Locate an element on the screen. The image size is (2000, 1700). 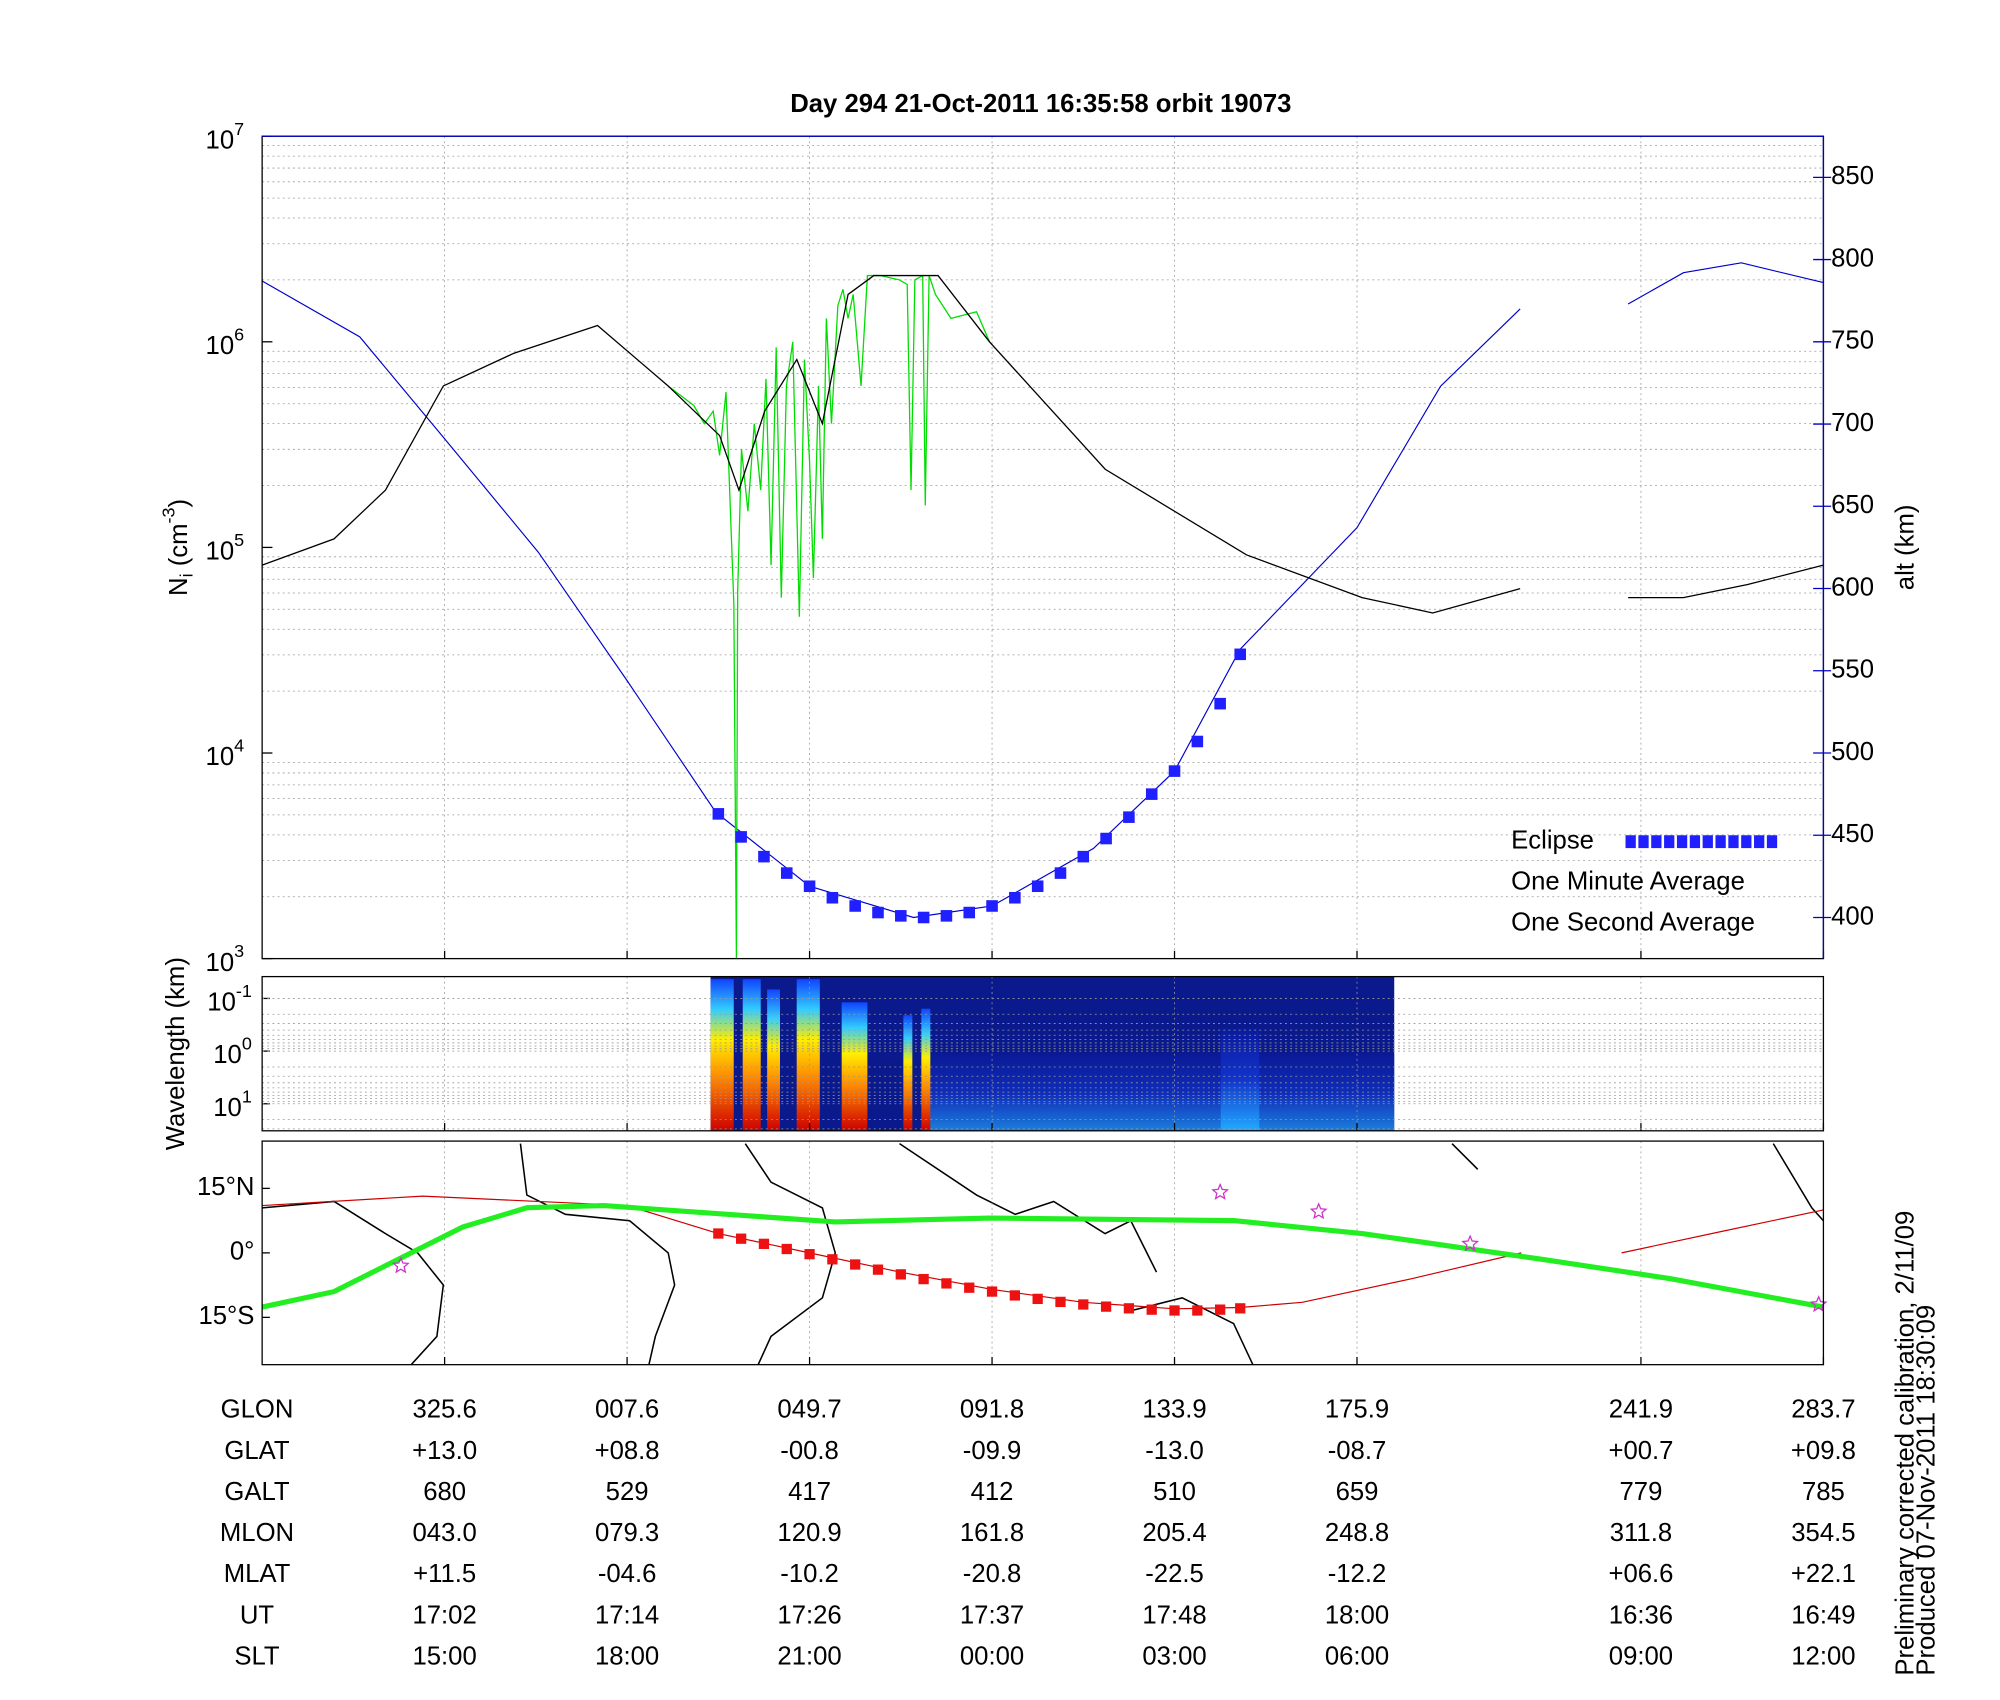
table-cell: 412 is located at coordinates (992, 1492).